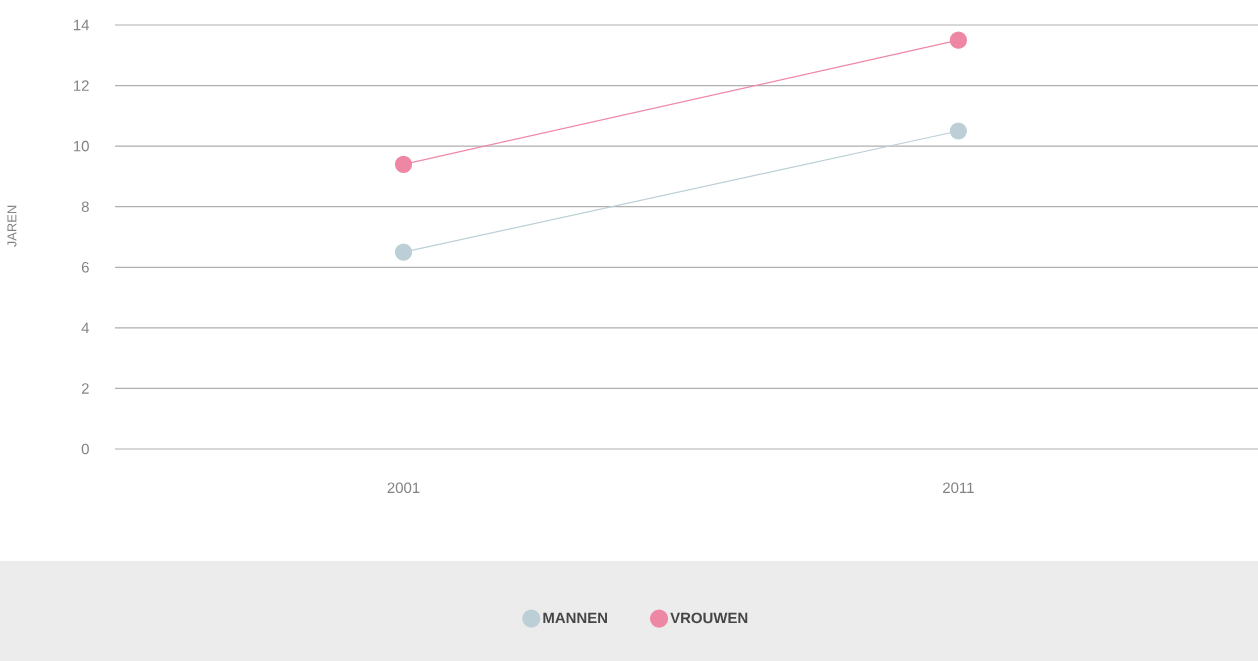  I want to click on y-tick-label: 8, so click(85, 206).